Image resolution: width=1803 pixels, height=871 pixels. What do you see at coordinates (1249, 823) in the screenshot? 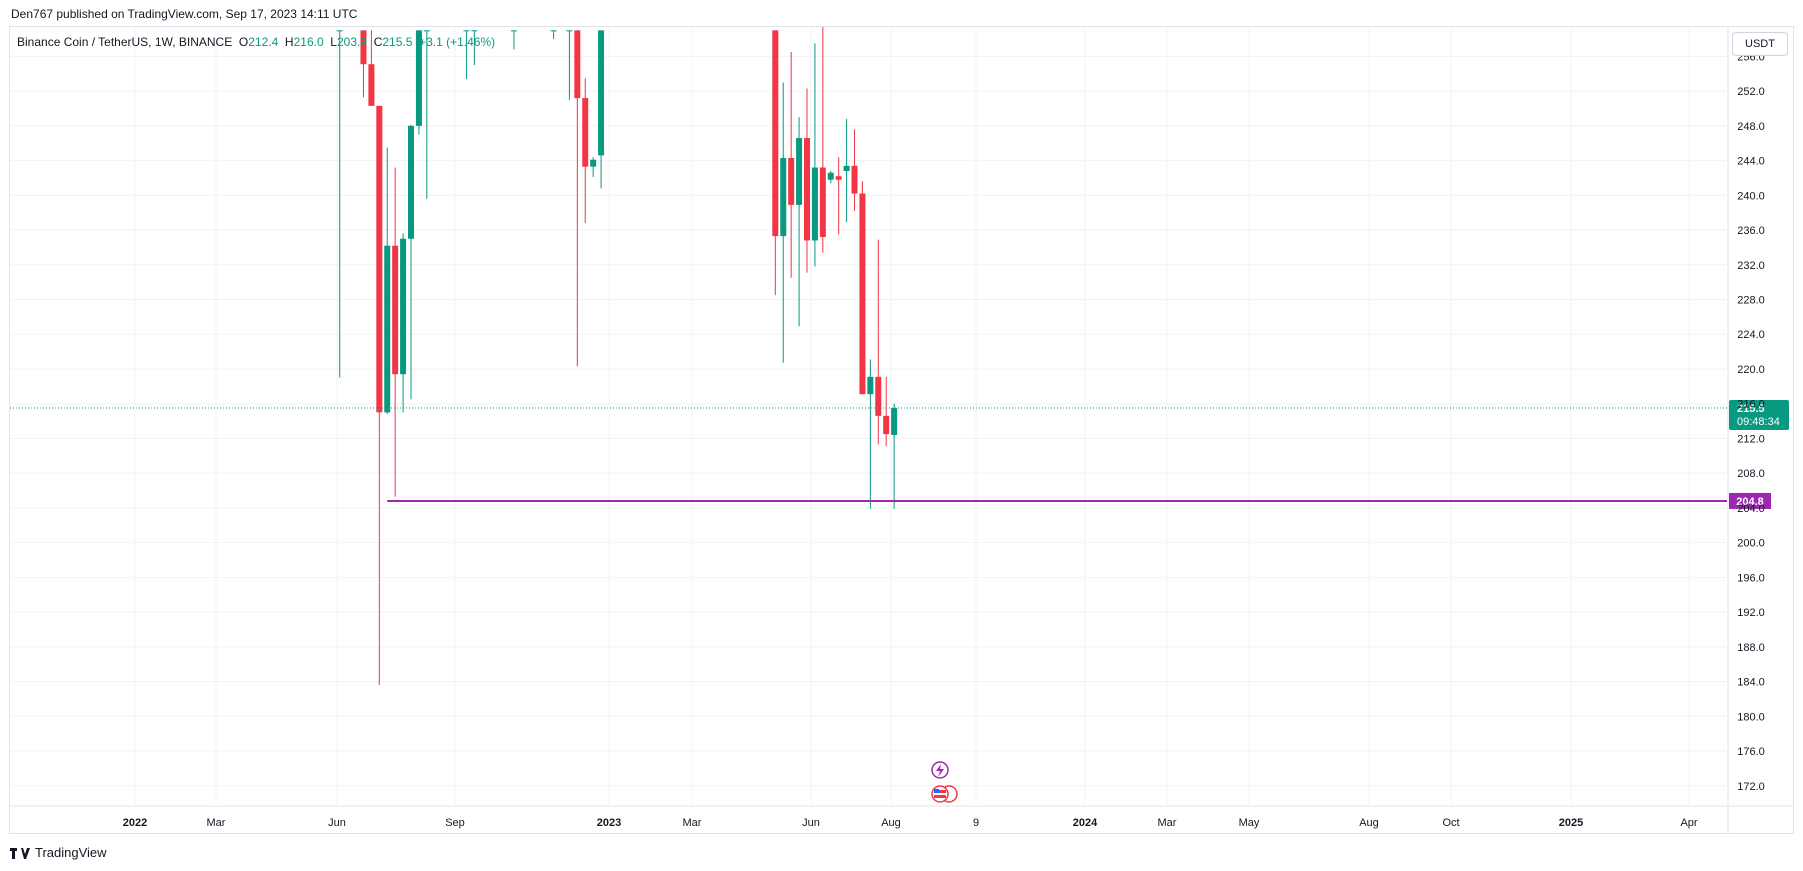
I see `x-tick-label: May` at bounding box center [1249, 823].